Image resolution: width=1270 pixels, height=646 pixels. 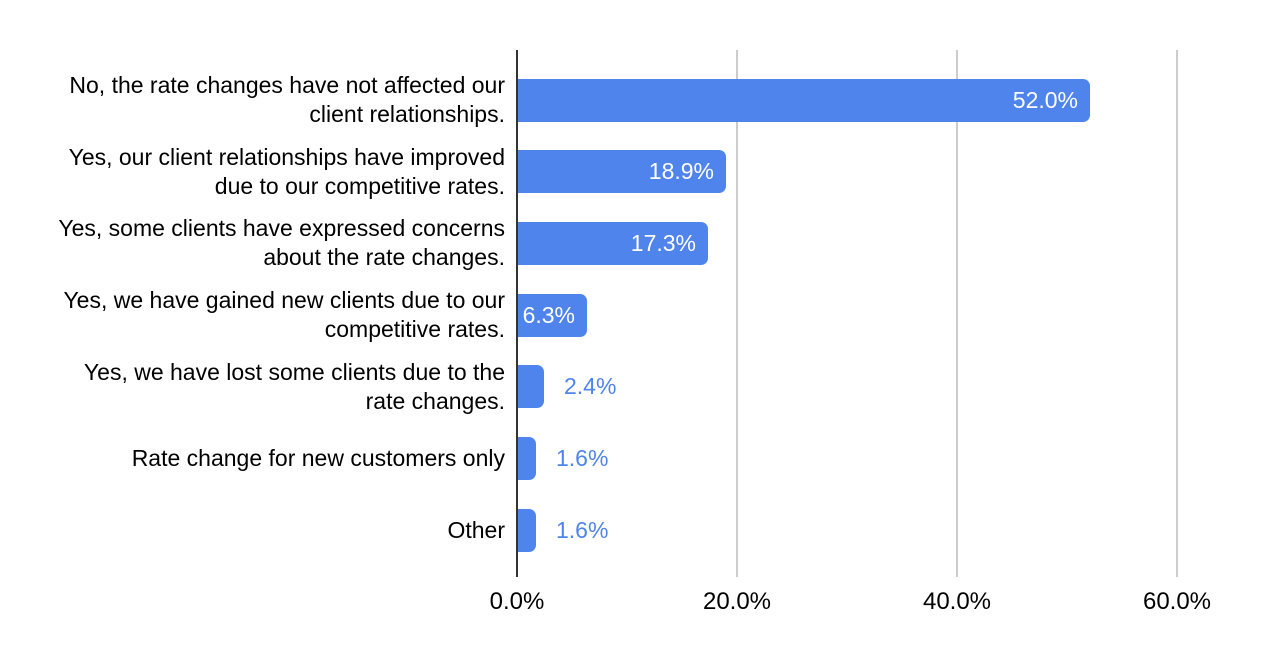 I want to click on x-tick-label: 20.0%, so click(x=737, y=601).